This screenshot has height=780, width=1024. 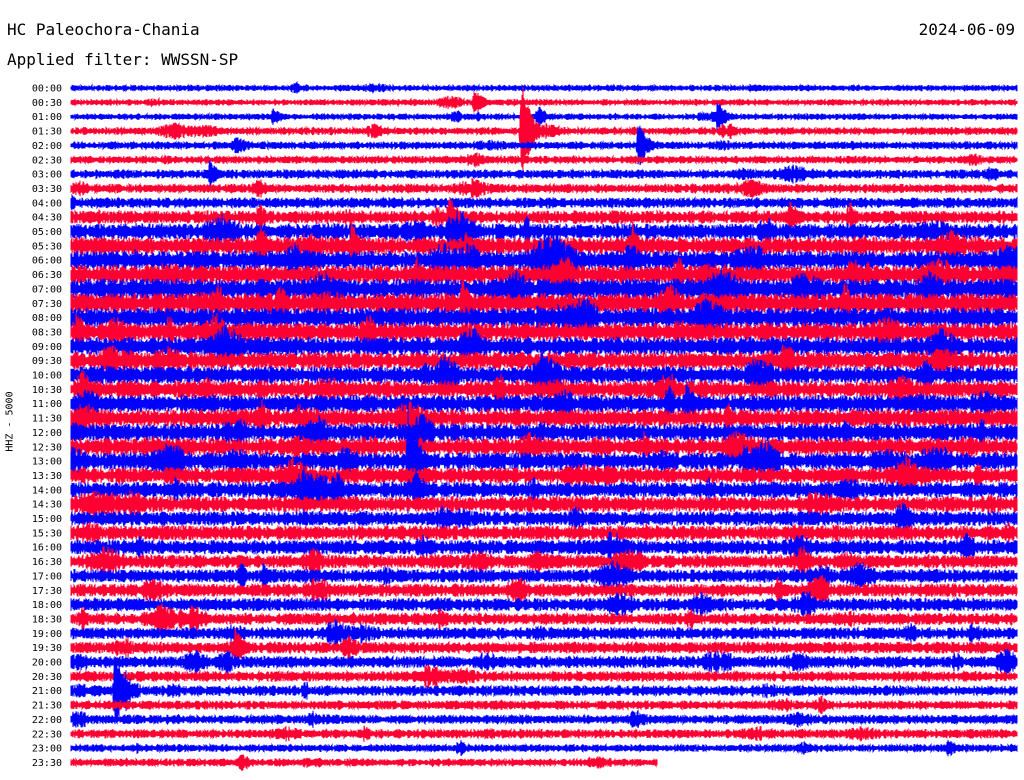 I want to click on row-label: 01:30, so click(x=47, y=132).